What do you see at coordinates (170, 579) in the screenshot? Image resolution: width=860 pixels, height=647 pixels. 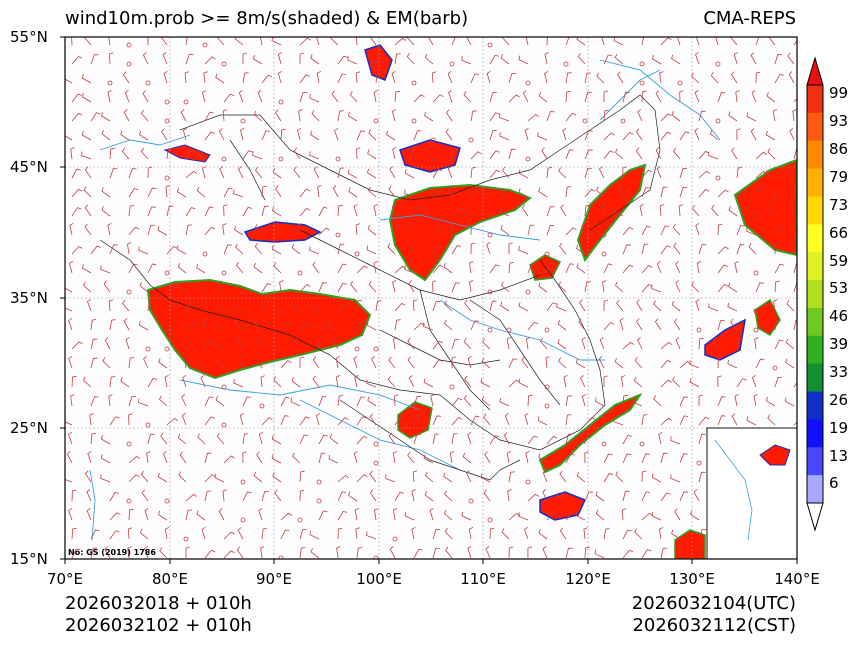 I see `lon-label-80: 80°E` at bounding box center [170, 579].